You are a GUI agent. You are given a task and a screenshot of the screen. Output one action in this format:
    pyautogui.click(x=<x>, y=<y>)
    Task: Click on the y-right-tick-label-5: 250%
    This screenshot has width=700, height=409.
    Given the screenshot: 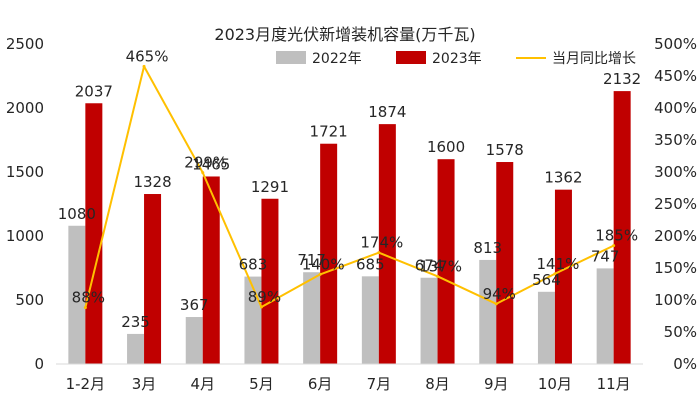 What is the action you would take?
    pyautogui.click(x=675, y=204)
    